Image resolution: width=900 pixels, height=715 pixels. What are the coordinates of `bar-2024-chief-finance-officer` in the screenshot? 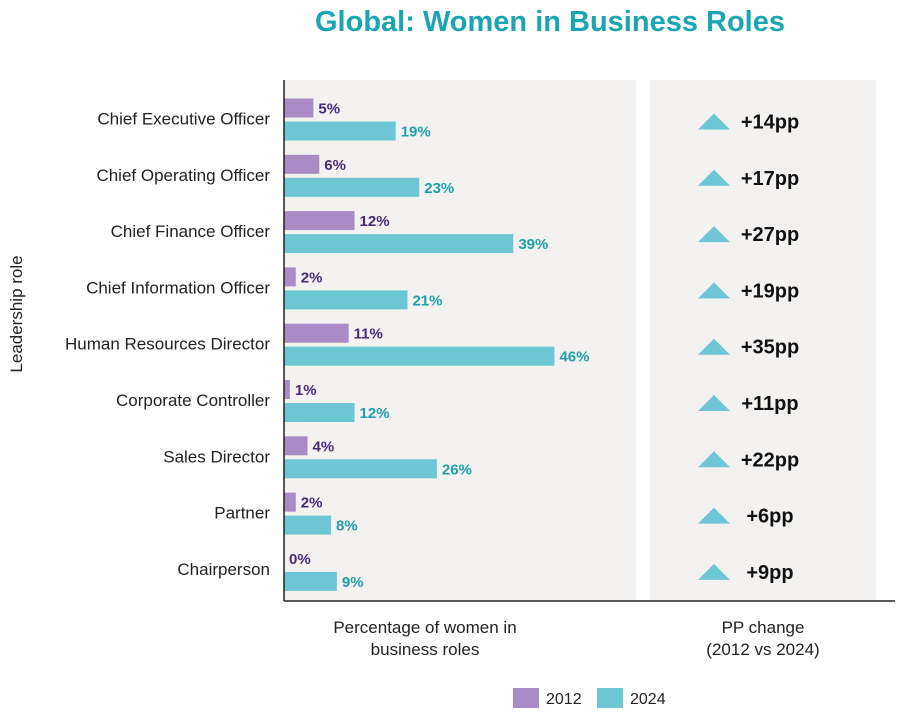 It's located at (399, 244).